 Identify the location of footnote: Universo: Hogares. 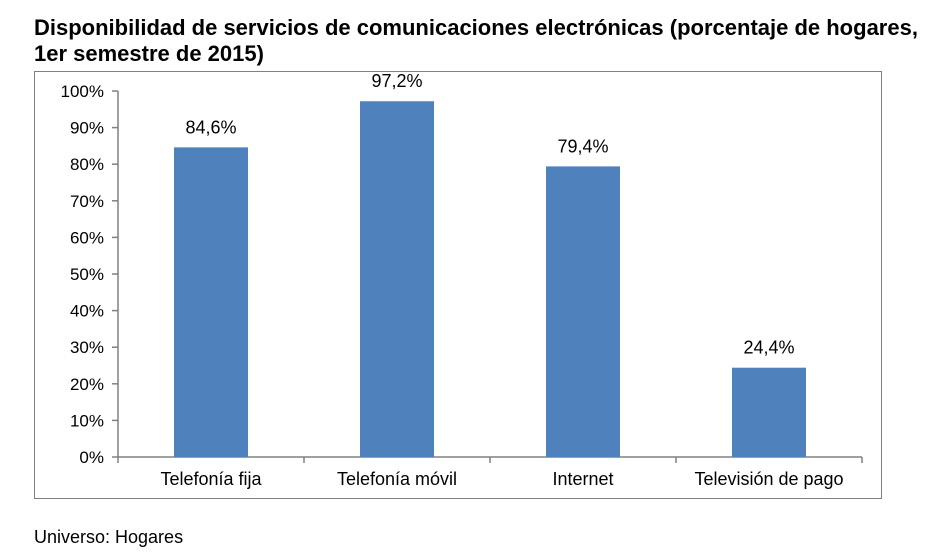
(109, 537).